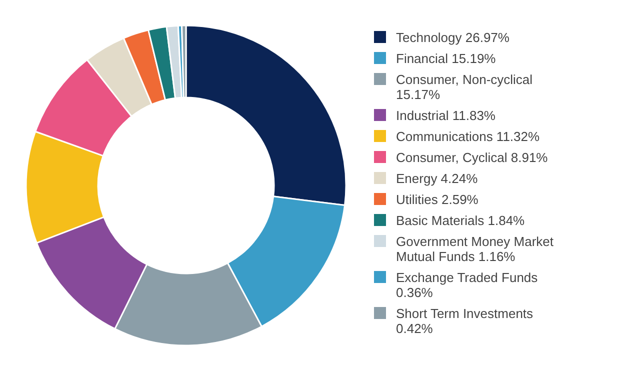 This screenshot has width=627, height=371. Describe the element at coordinates (465, 321) in the screenshot. I see `legend-label: Short Term Investments 0.42%` at that location.